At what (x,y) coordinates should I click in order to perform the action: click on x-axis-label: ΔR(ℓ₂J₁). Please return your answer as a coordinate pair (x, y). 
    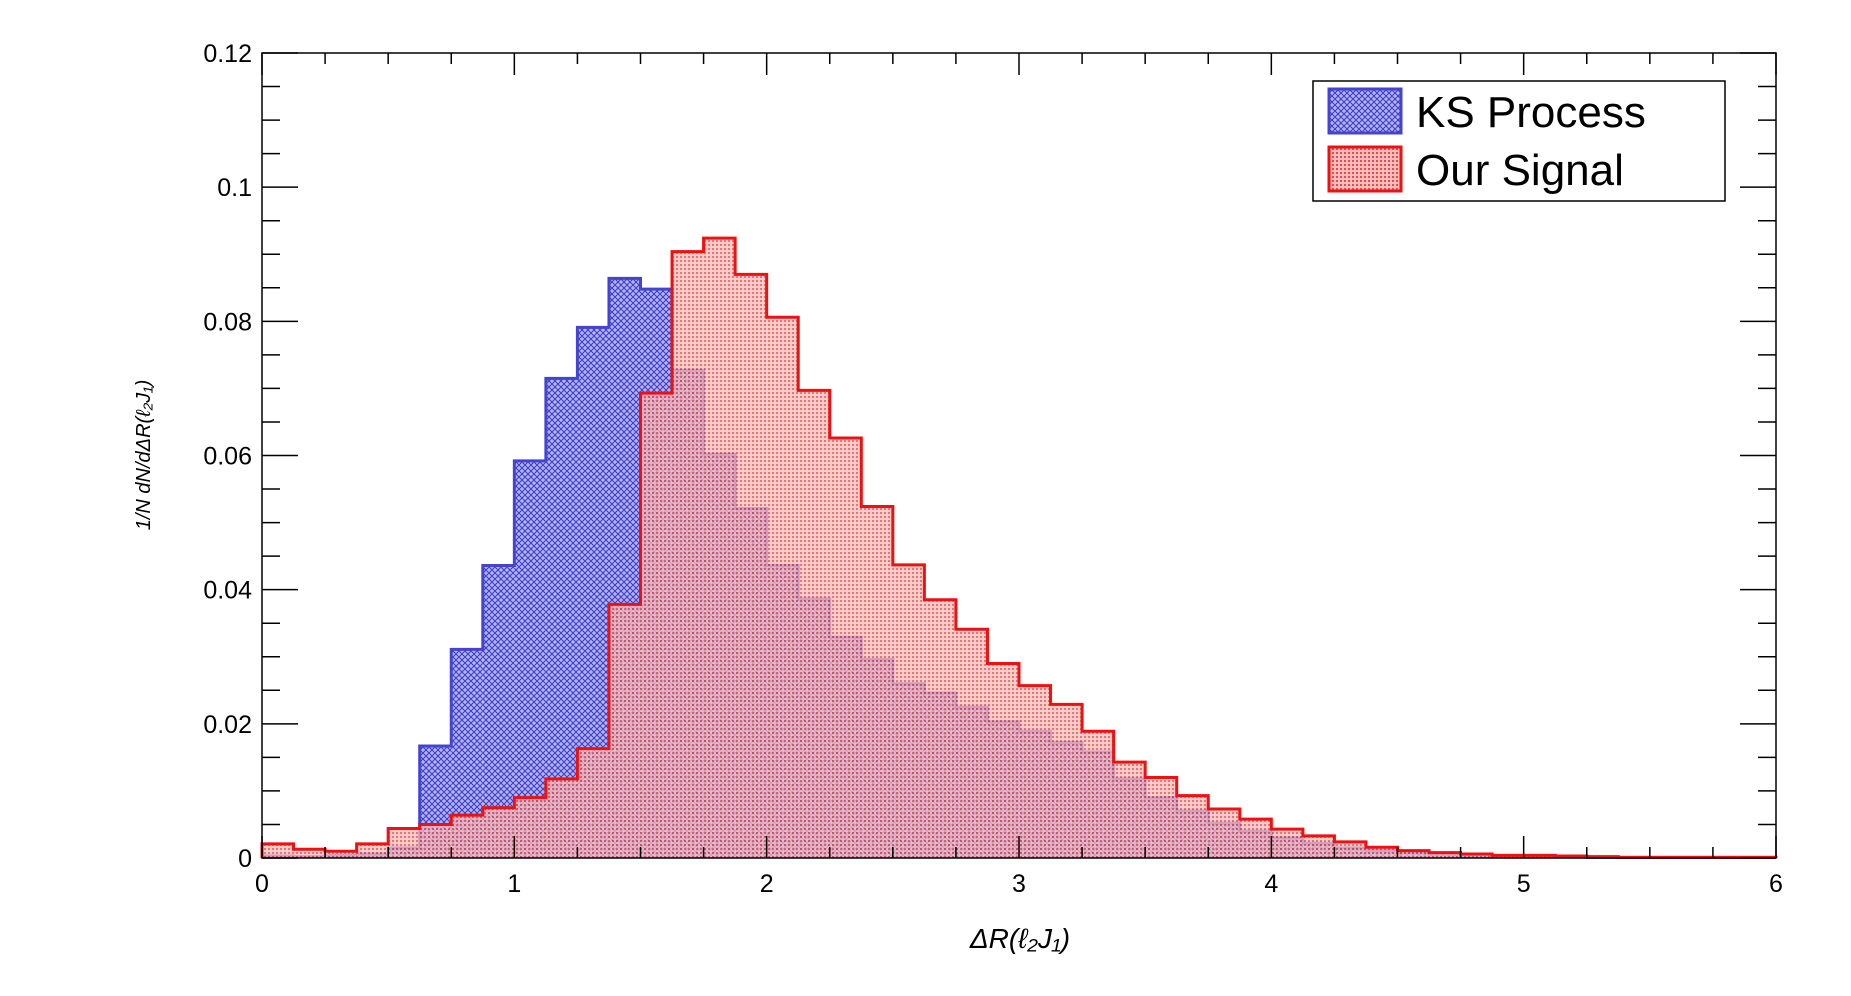
    Looking at the image, I should click on (1019, 938).